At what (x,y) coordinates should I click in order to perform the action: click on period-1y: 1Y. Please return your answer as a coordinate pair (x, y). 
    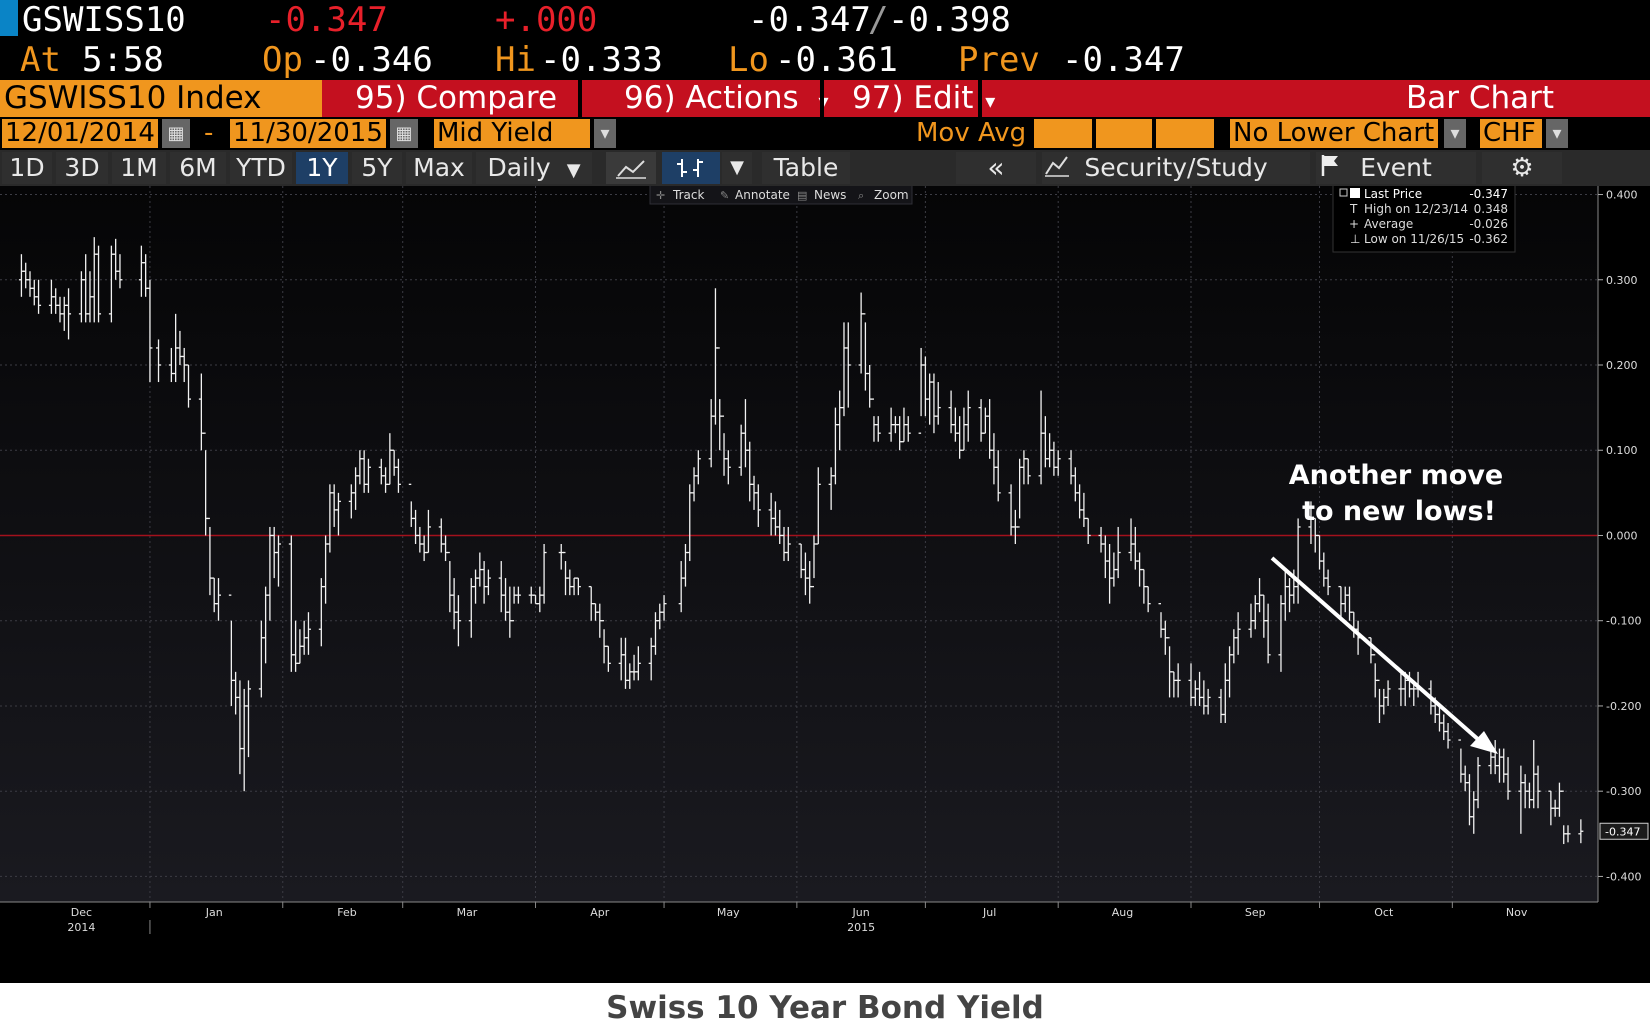
    Looking at the image, I should click on (322, 168).